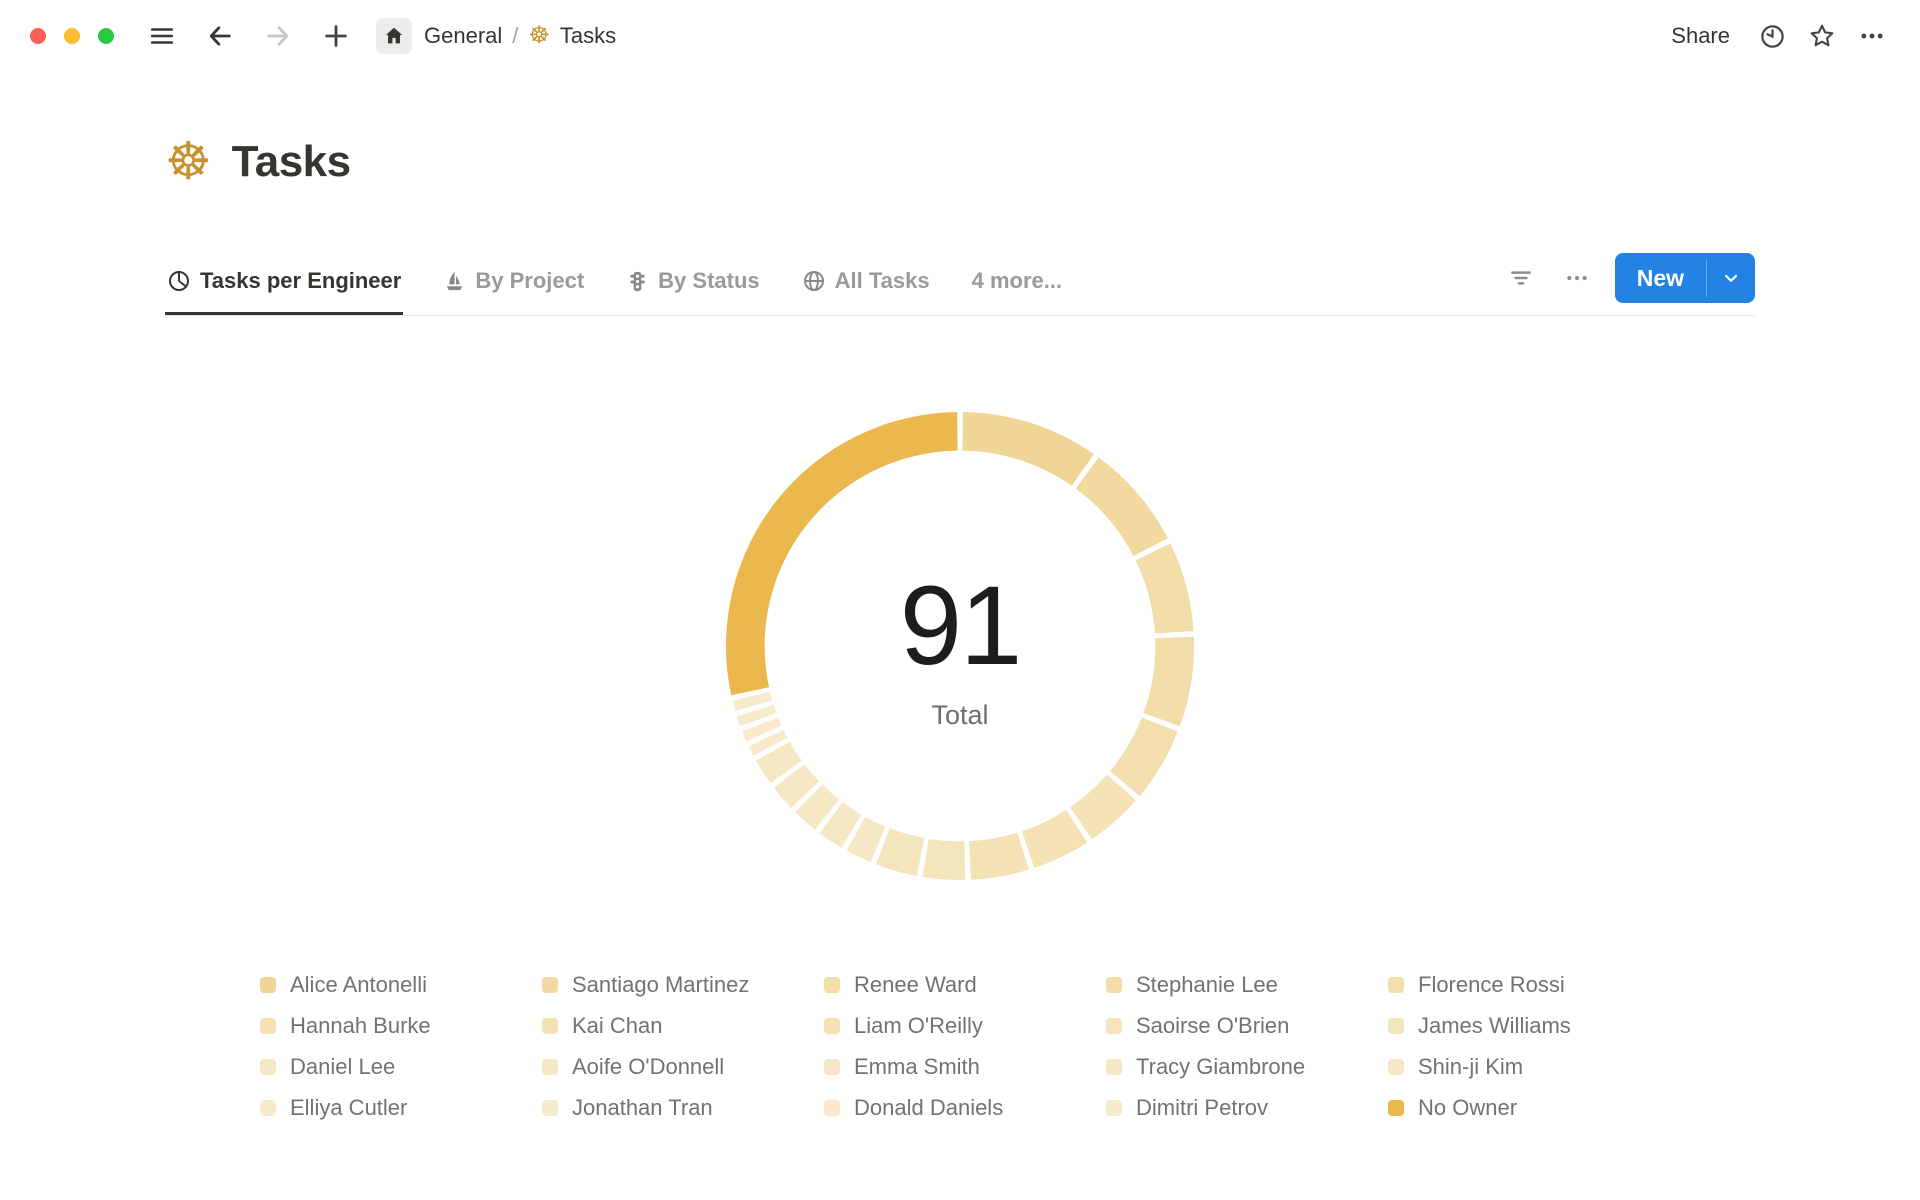 Image resolution: width=1920 pixels, height=1200 pixels. I want to click on legend-label: Alice Antonelli, so click(358, 984).